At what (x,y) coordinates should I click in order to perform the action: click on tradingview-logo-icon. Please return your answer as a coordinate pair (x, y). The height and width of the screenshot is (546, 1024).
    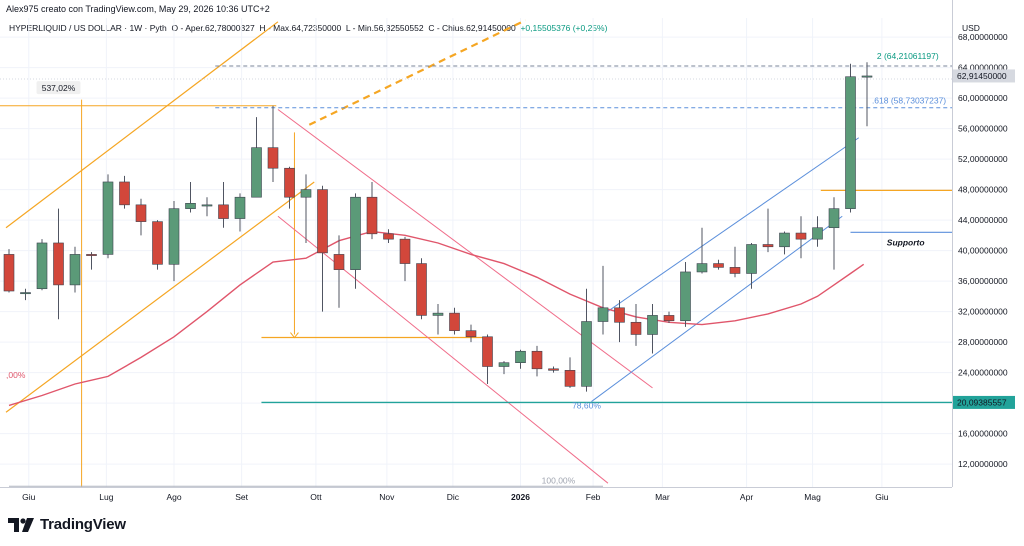
    Looking at the image, I should click on (21, 524).